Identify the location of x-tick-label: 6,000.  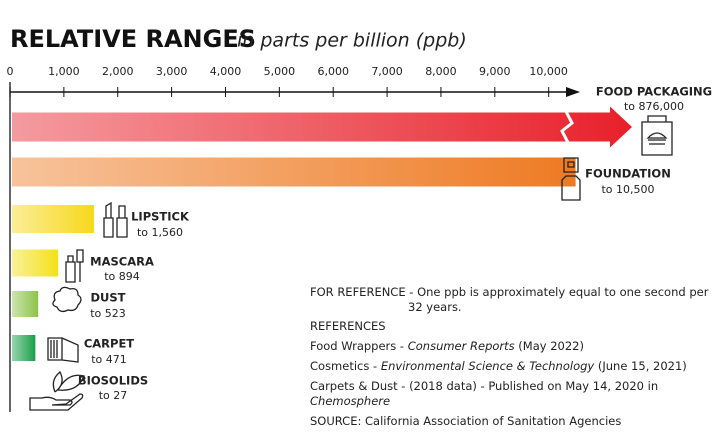
(333, 71).